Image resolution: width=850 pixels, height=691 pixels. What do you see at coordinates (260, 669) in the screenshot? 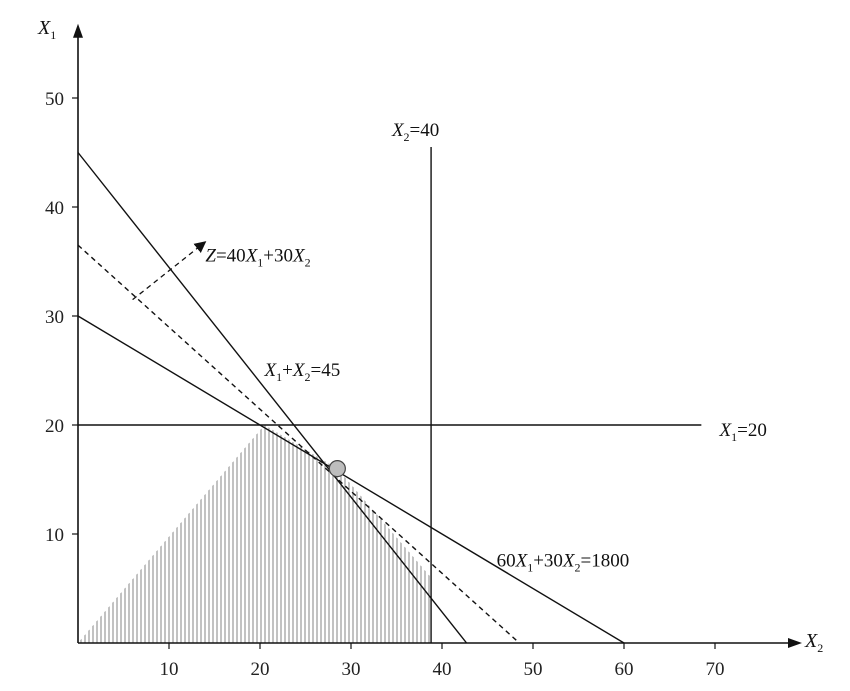
I see `x-tick-label: 20` at bounding box center [260, 669].